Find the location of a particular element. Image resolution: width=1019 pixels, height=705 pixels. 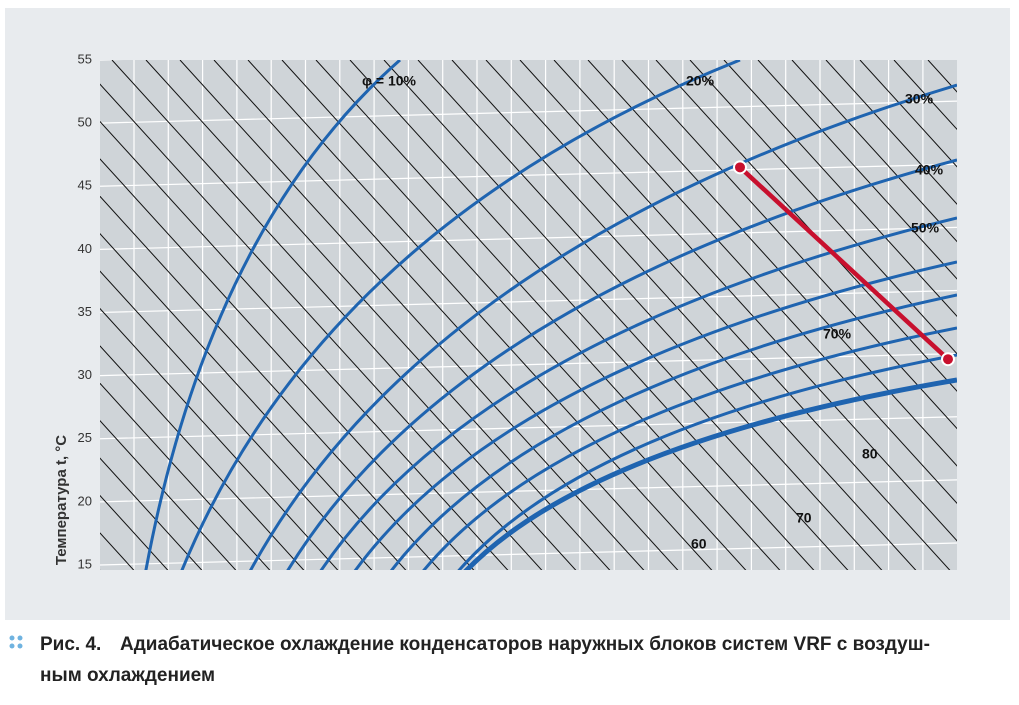

y-tick-label: 20 is located at coordinates (85, 500).